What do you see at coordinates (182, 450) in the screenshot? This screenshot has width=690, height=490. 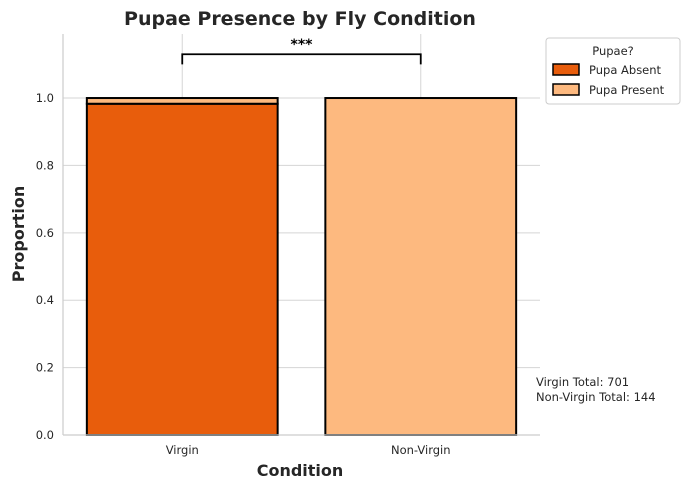 I see `x-tick-label-virgin: Virgin` at bounding box center [182, 450].